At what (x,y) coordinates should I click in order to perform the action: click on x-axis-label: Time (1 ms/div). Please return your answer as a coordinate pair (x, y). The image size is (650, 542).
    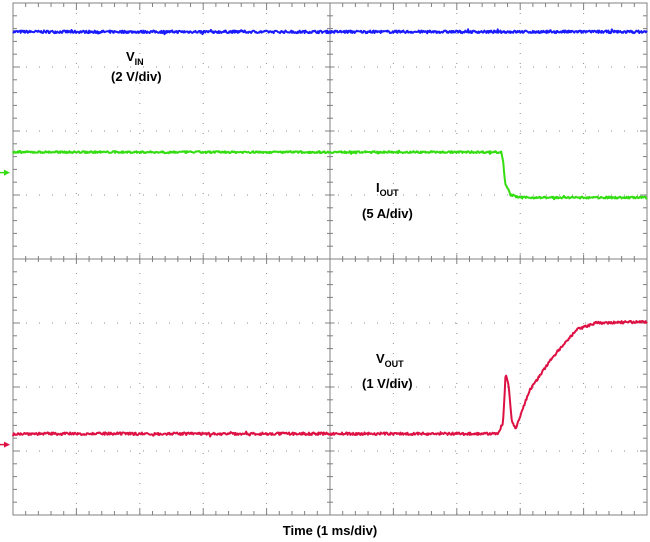
    Looking at the image, I should click on (330, 530).